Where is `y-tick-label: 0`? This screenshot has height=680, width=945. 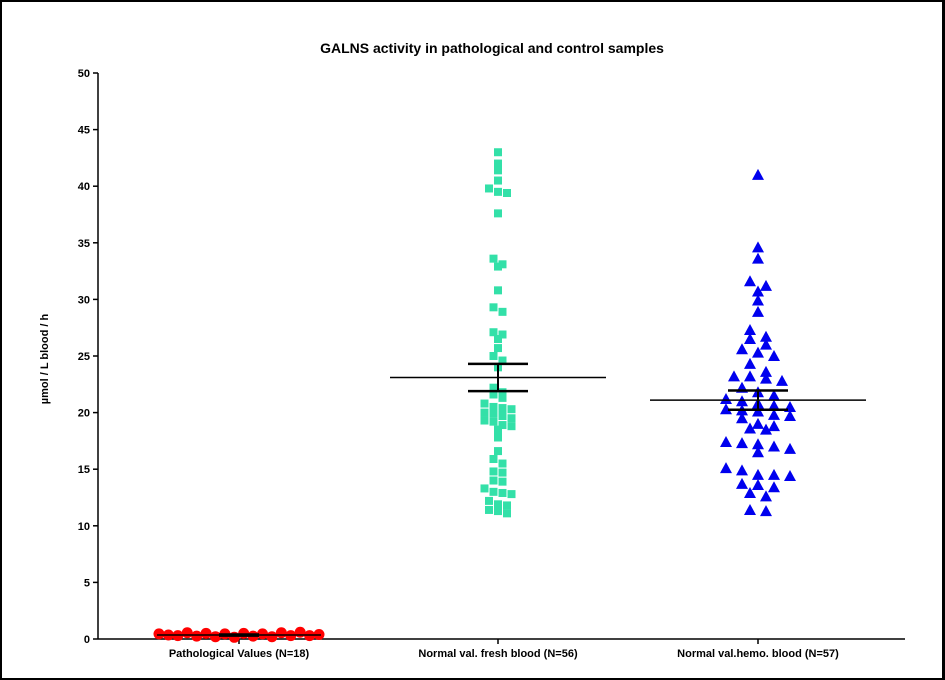
y-tick-label: 0 is located at coordinates (87, 640).